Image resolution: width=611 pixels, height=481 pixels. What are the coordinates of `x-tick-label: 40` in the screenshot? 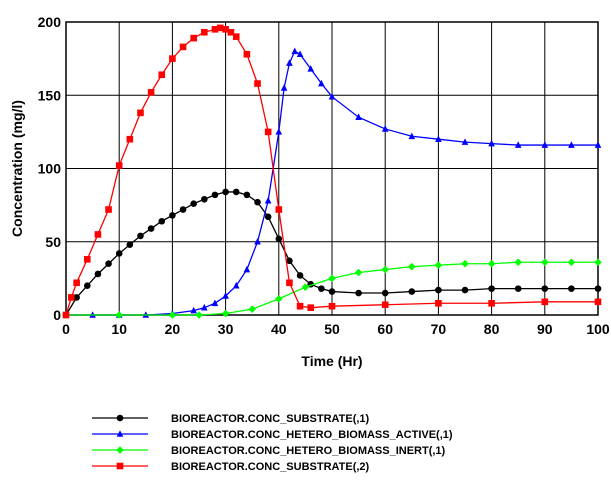 It's located at (279, 329).